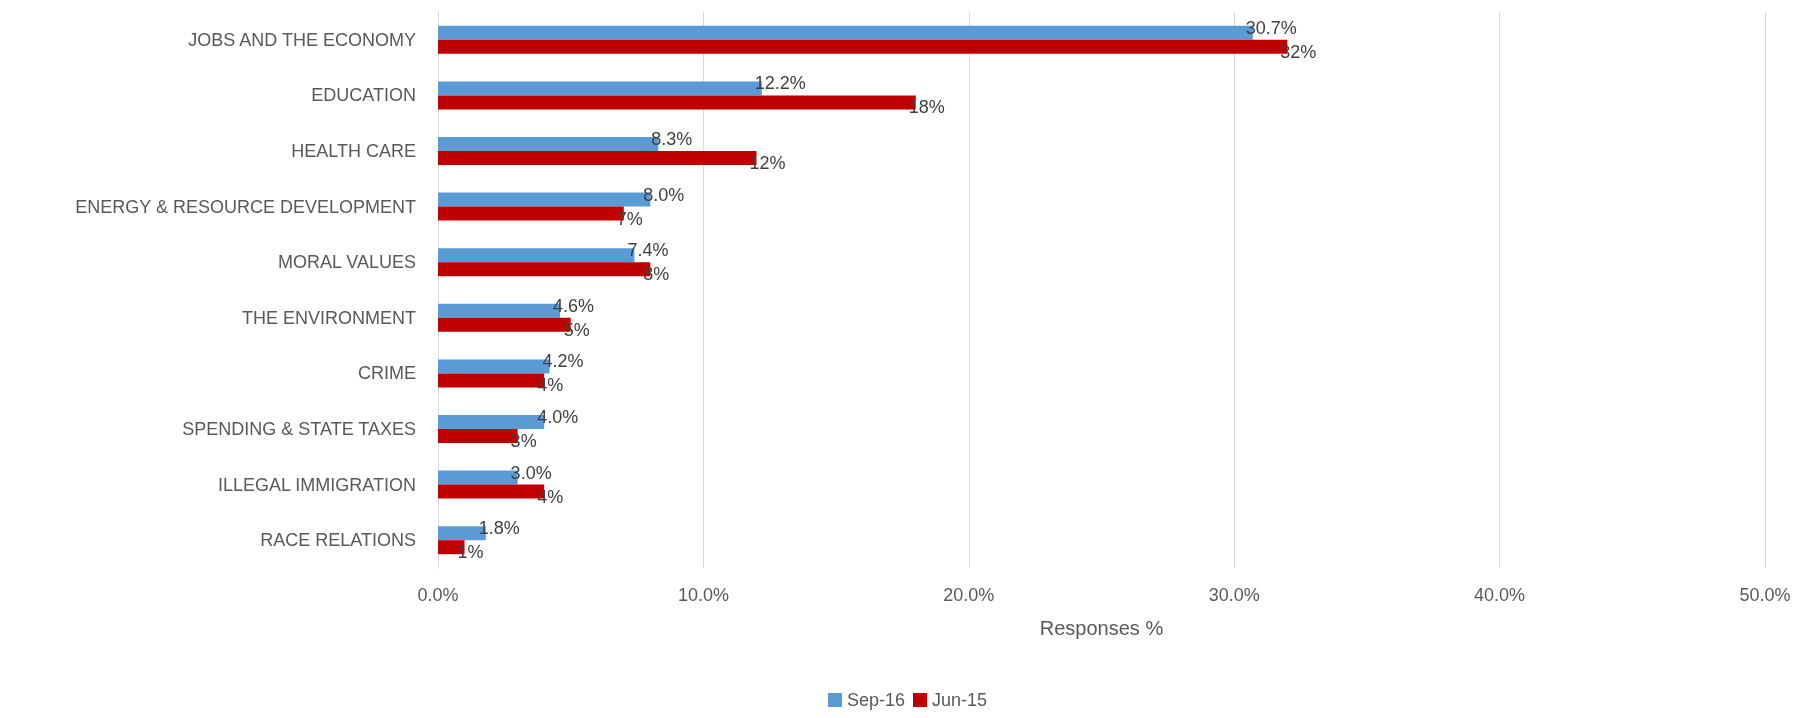  Describe the element at coordinates (672, 139) in the screenshot. I see `data-label: 8.3%` at that location.